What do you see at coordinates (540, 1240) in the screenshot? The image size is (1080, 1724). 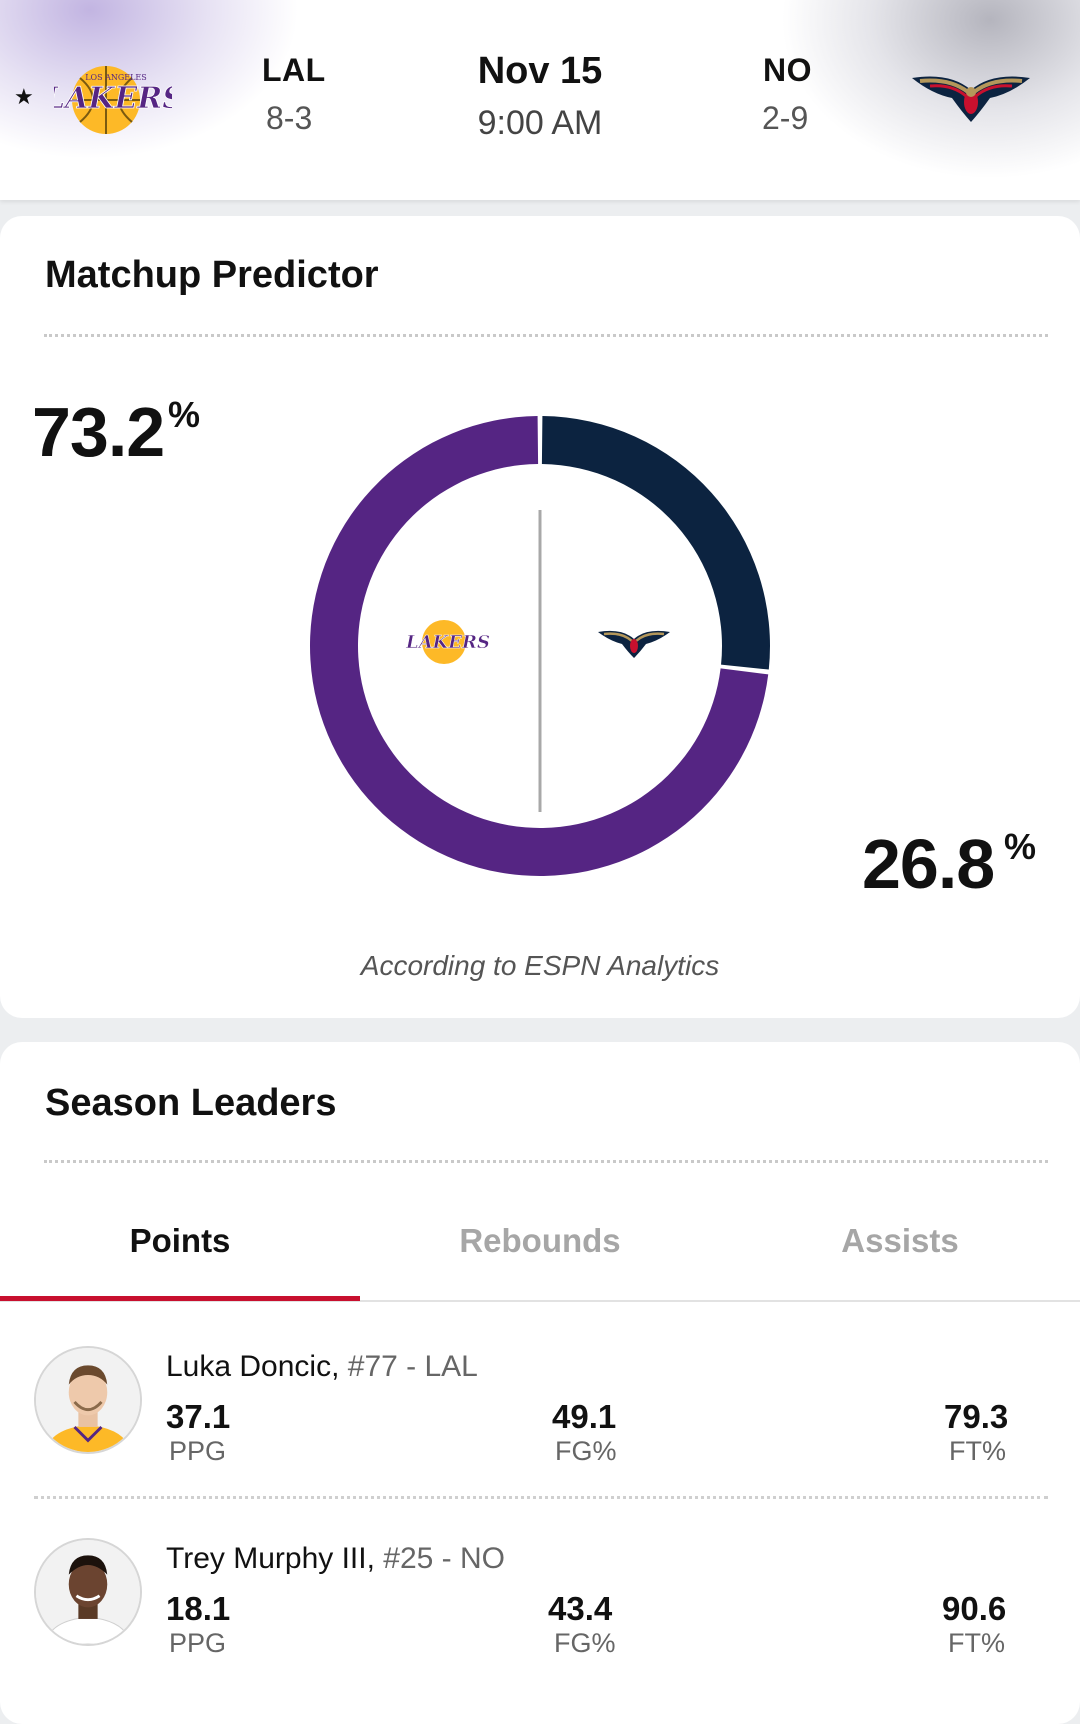 I see `tab-rebounds: Rebounds` at bounding box center [540, 1240].